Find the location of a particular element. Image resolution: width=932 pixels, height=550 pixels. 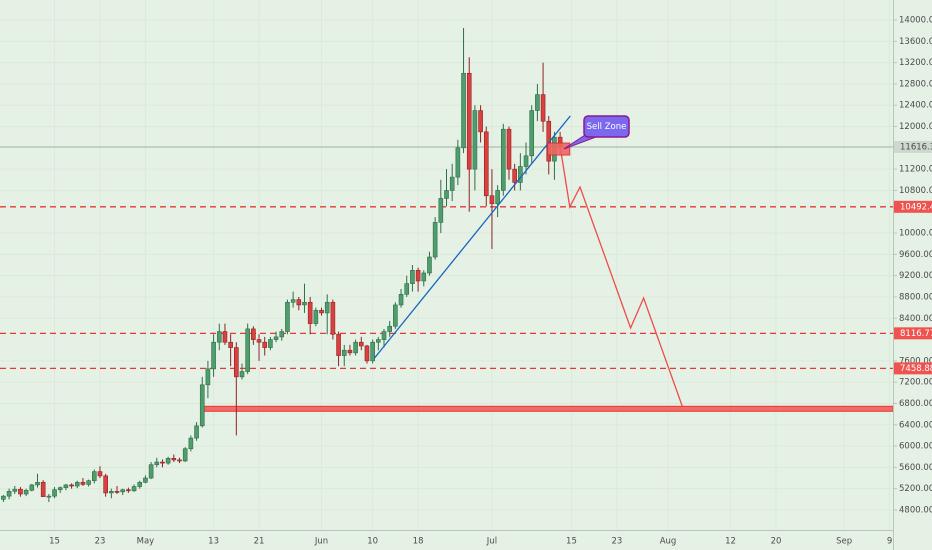

level-price-label: 7458.88 is located at coordinates (916, 369).